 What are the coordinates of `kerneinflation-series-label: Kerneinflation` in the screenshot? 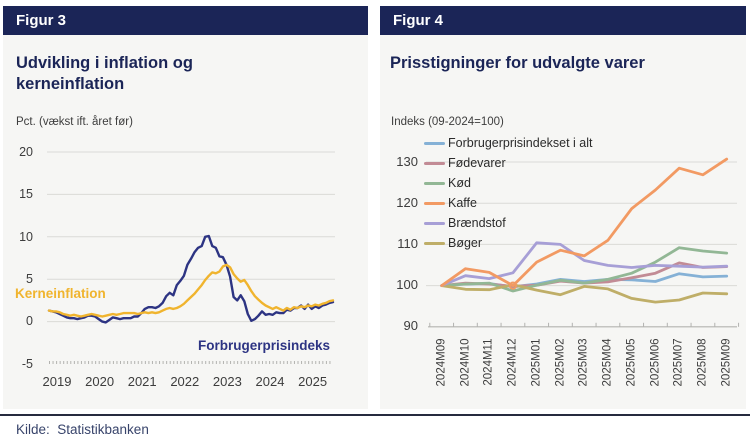 It's located at (60, 293).